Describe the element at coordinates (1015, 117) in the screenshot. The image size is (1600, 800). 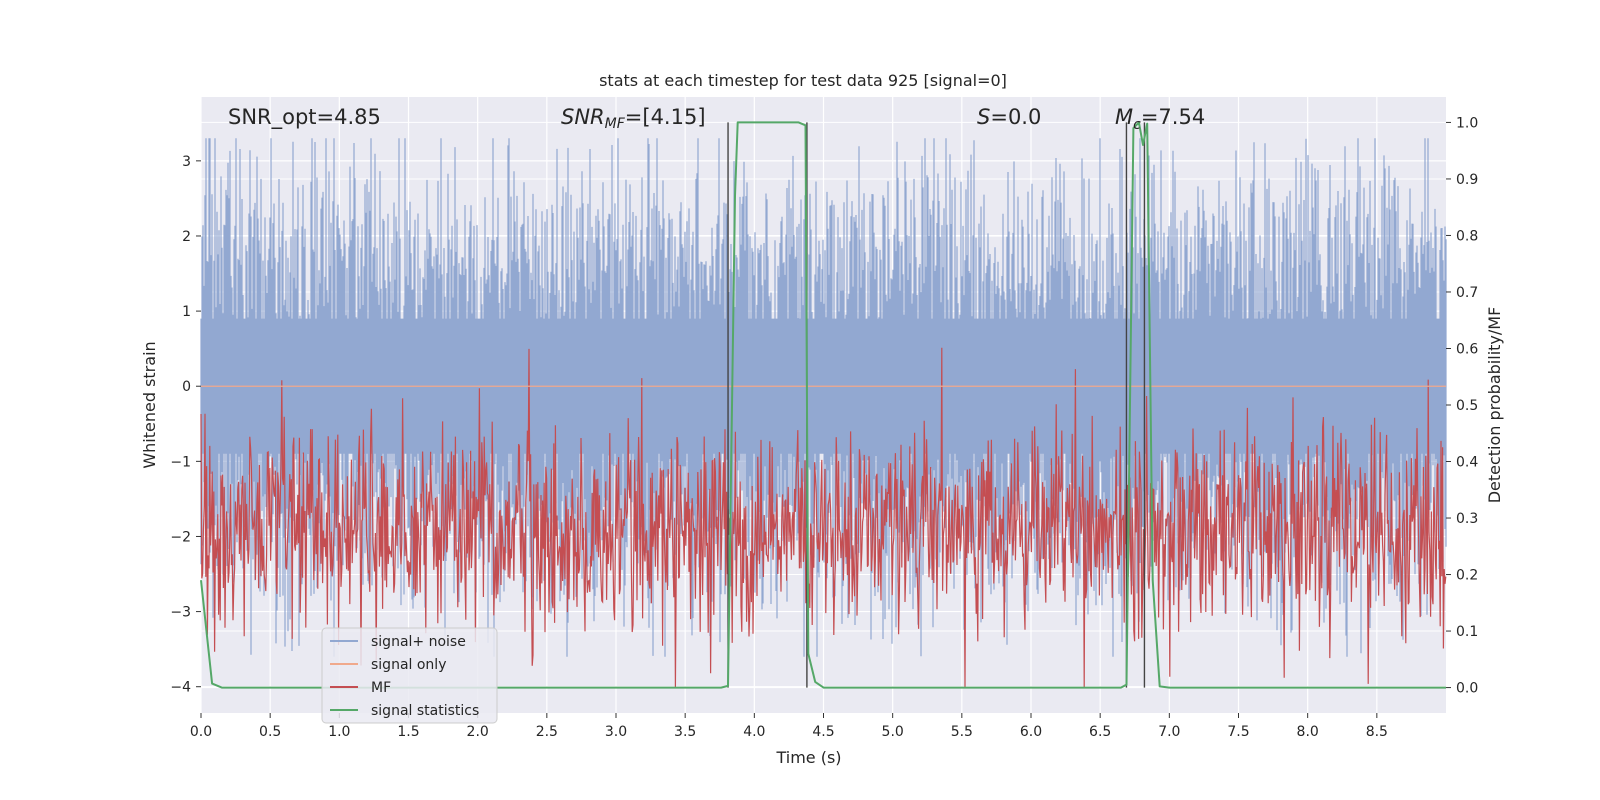
I see `annotation-s-rest: =0.0` at that location.